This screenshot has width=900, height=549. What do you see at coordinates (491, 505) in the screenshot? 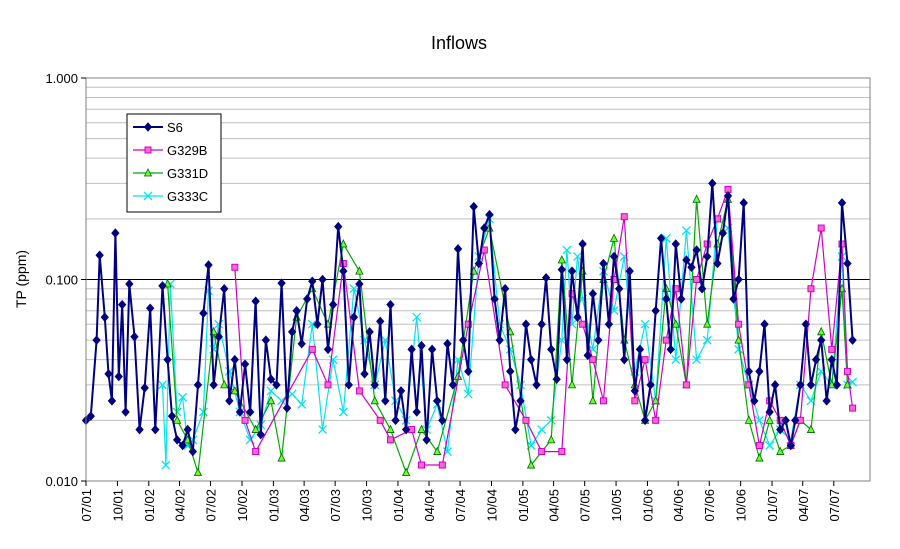
I see `x-tick-label: 10/04` at bounding box center [491, 505].